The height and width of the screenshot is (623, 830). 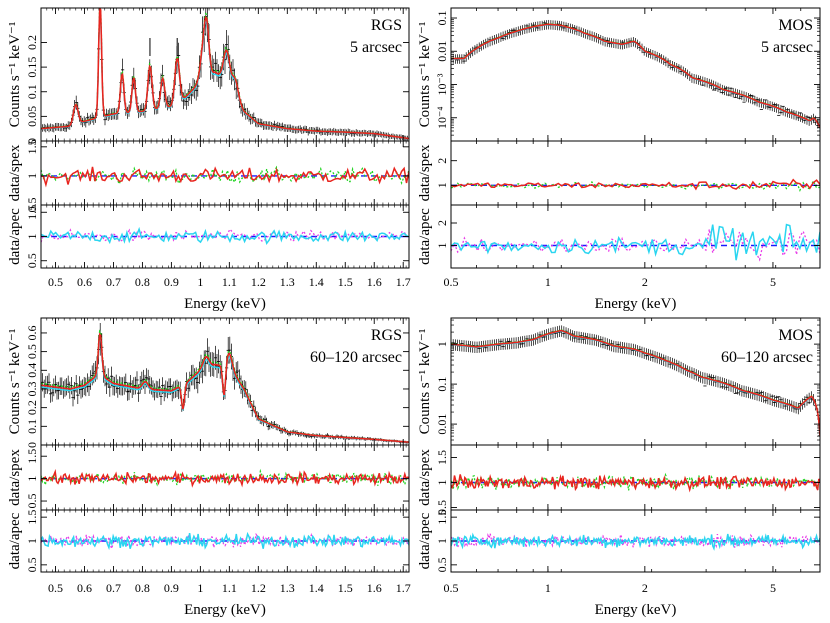 What do you see at coordinates (32, 116) in the screenshot?
I see `y-tick-label: 0.05` at bounding box center [32, 116].